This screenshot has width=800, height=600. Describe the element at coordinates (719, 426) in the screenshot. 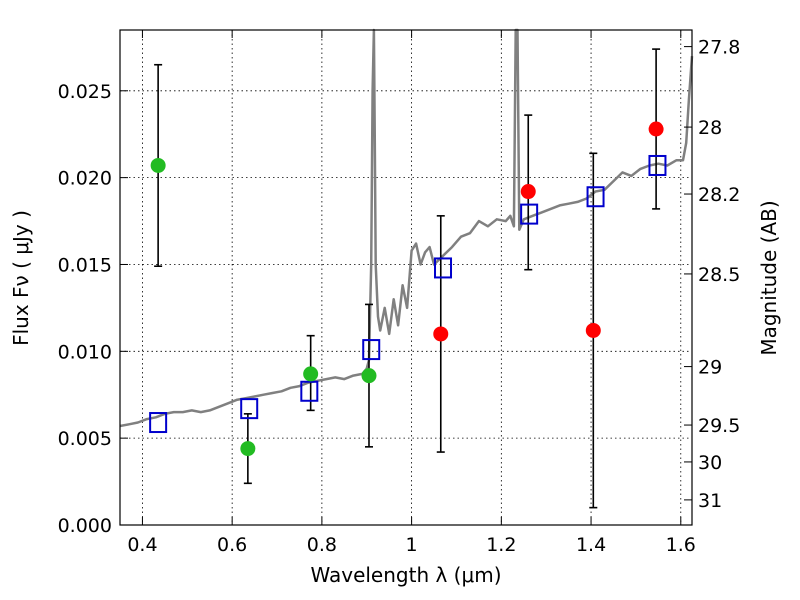

I see `mag-tick-label: 29.5` at that location.